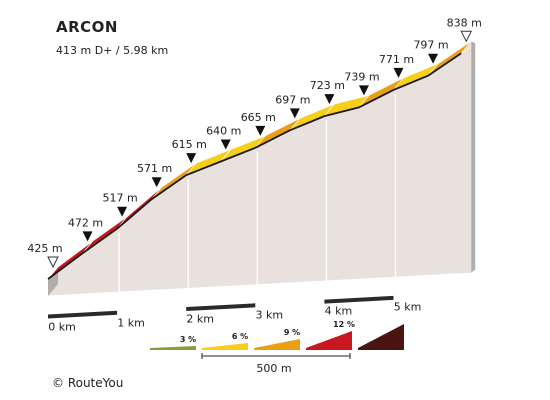  What do you see at coordinates (112, 50) in the screenshot?
I see `chart-subtitle: 413 m D+ / 5.98 km` at bounding box center [112, 50].